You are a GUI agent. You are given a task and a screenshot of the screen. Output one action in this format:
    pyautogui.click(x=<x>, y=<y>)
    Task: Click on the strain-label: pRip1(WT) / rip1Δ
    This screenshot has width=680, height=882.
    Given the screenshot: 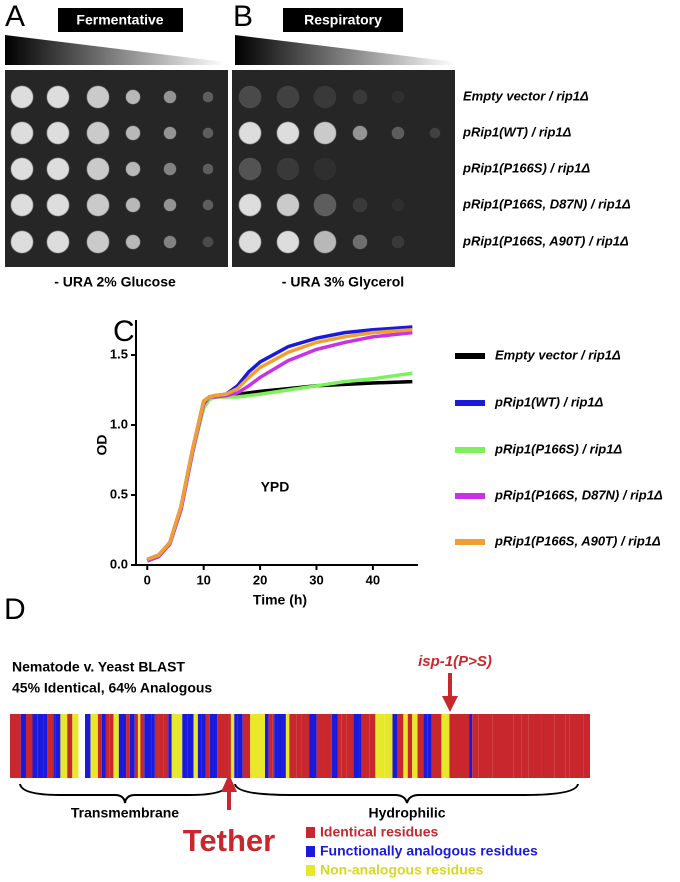 What is the action you would take?
    pyautogui.click(x=517, y=131)
    